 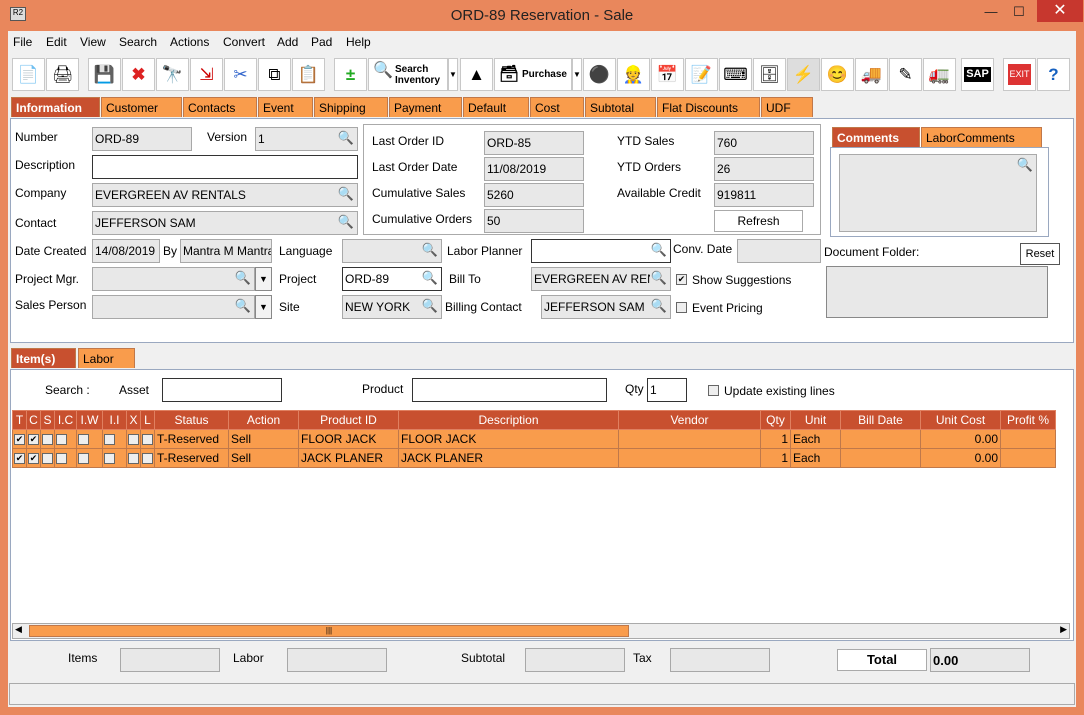 I want to click on bill-date-cell, so click(x=880, y=458).